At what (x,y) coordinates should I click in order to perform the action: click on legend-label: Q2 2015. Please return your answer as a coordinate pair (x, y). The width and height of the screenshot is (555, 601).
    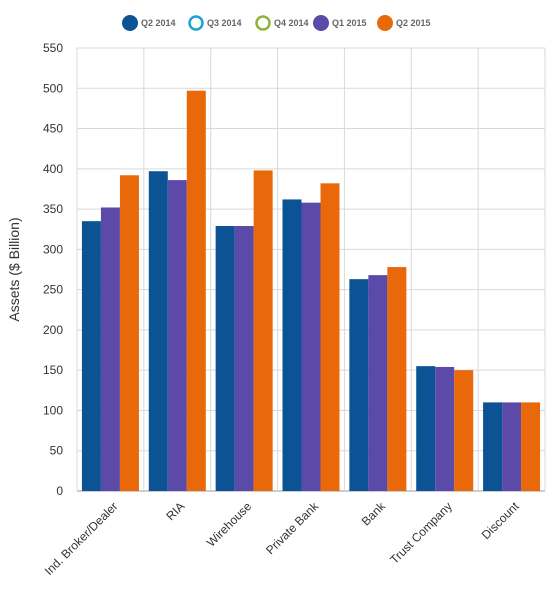
    Looking at the image, I should click on (413, 23).